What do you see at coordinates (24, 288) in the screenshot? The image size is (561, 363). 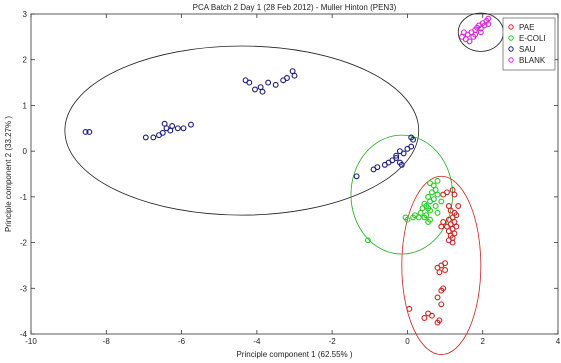 I see `y-tick-label: -3` at bounding box center [24, 288].